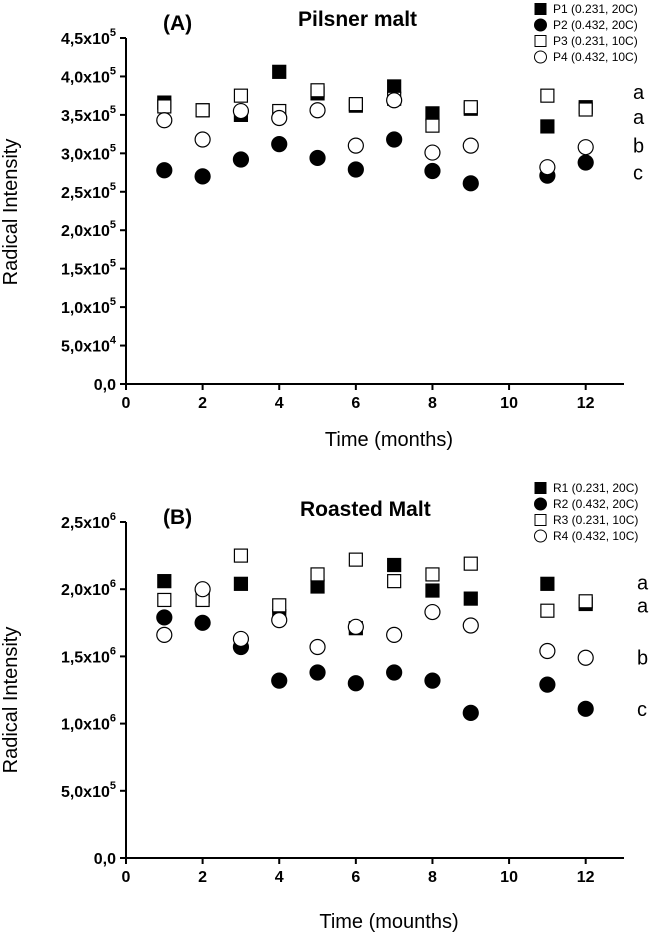  Describe the element at coordinates (355, 403) in the screenshot. I see `panel-a-x-tick-label: 6` at that location.